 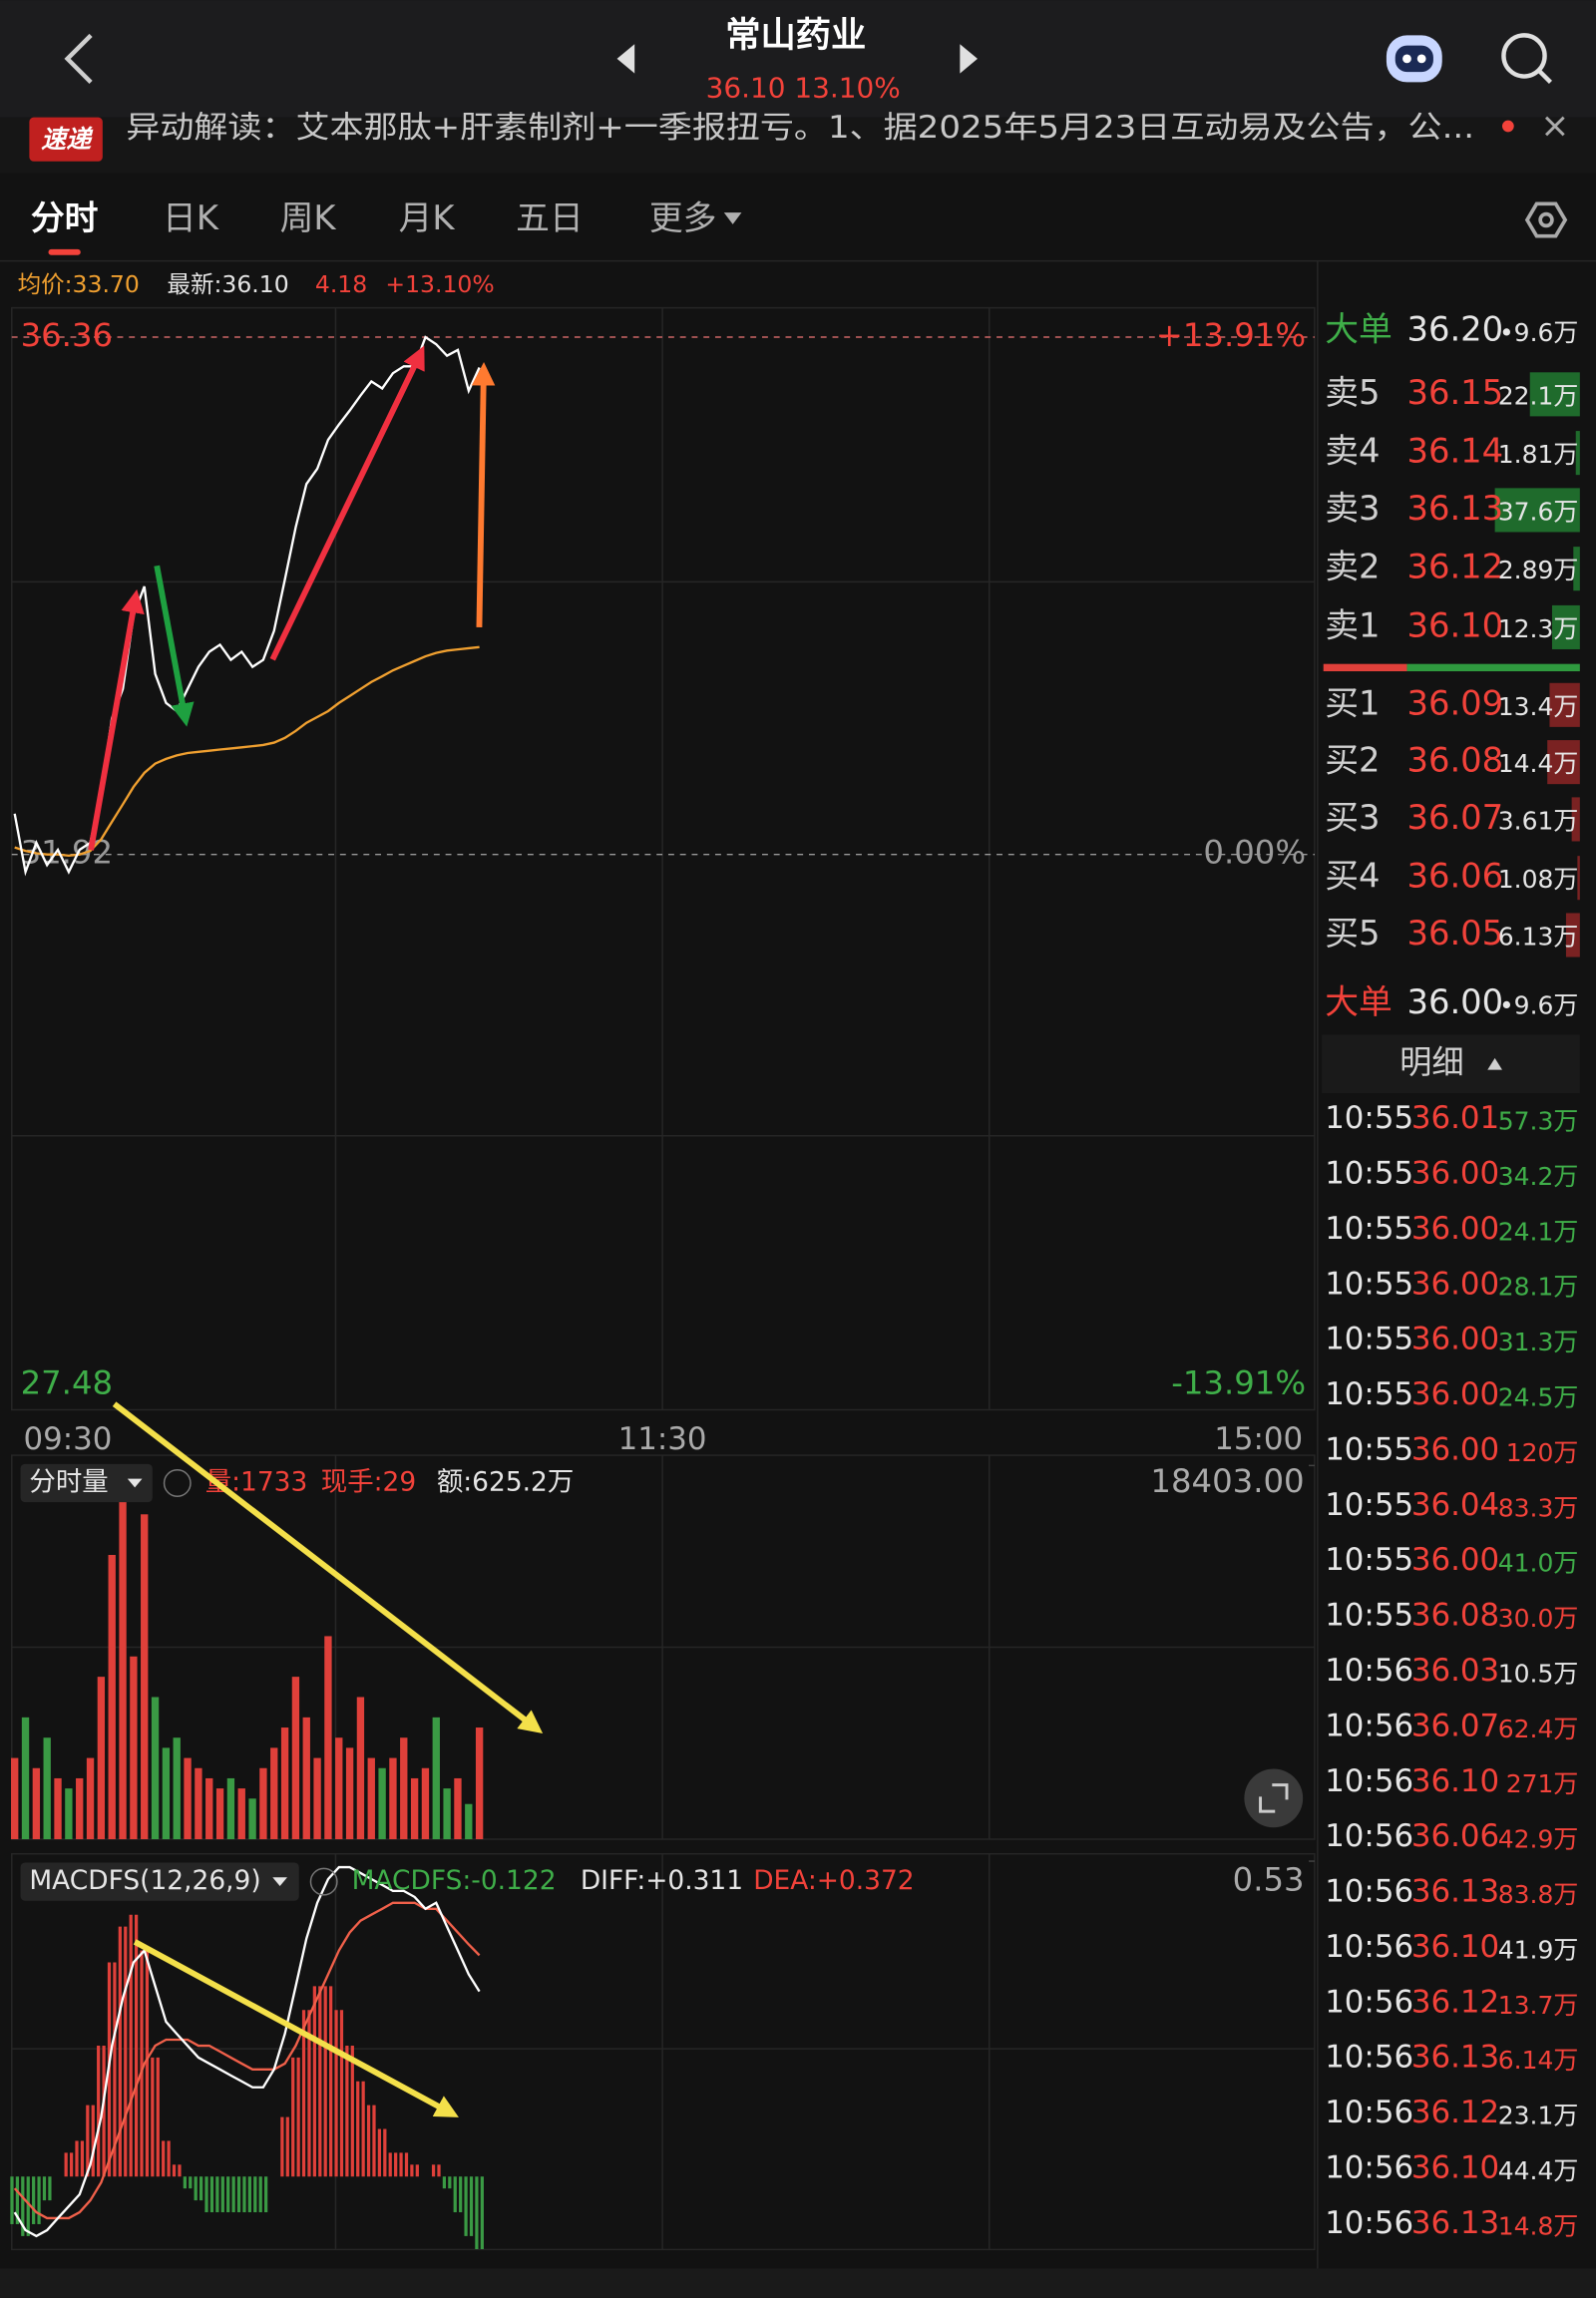 What do you see at coordinates (65, 217) in the screenshot?
I see `tab: 分时` at bounding box center [65, 217].